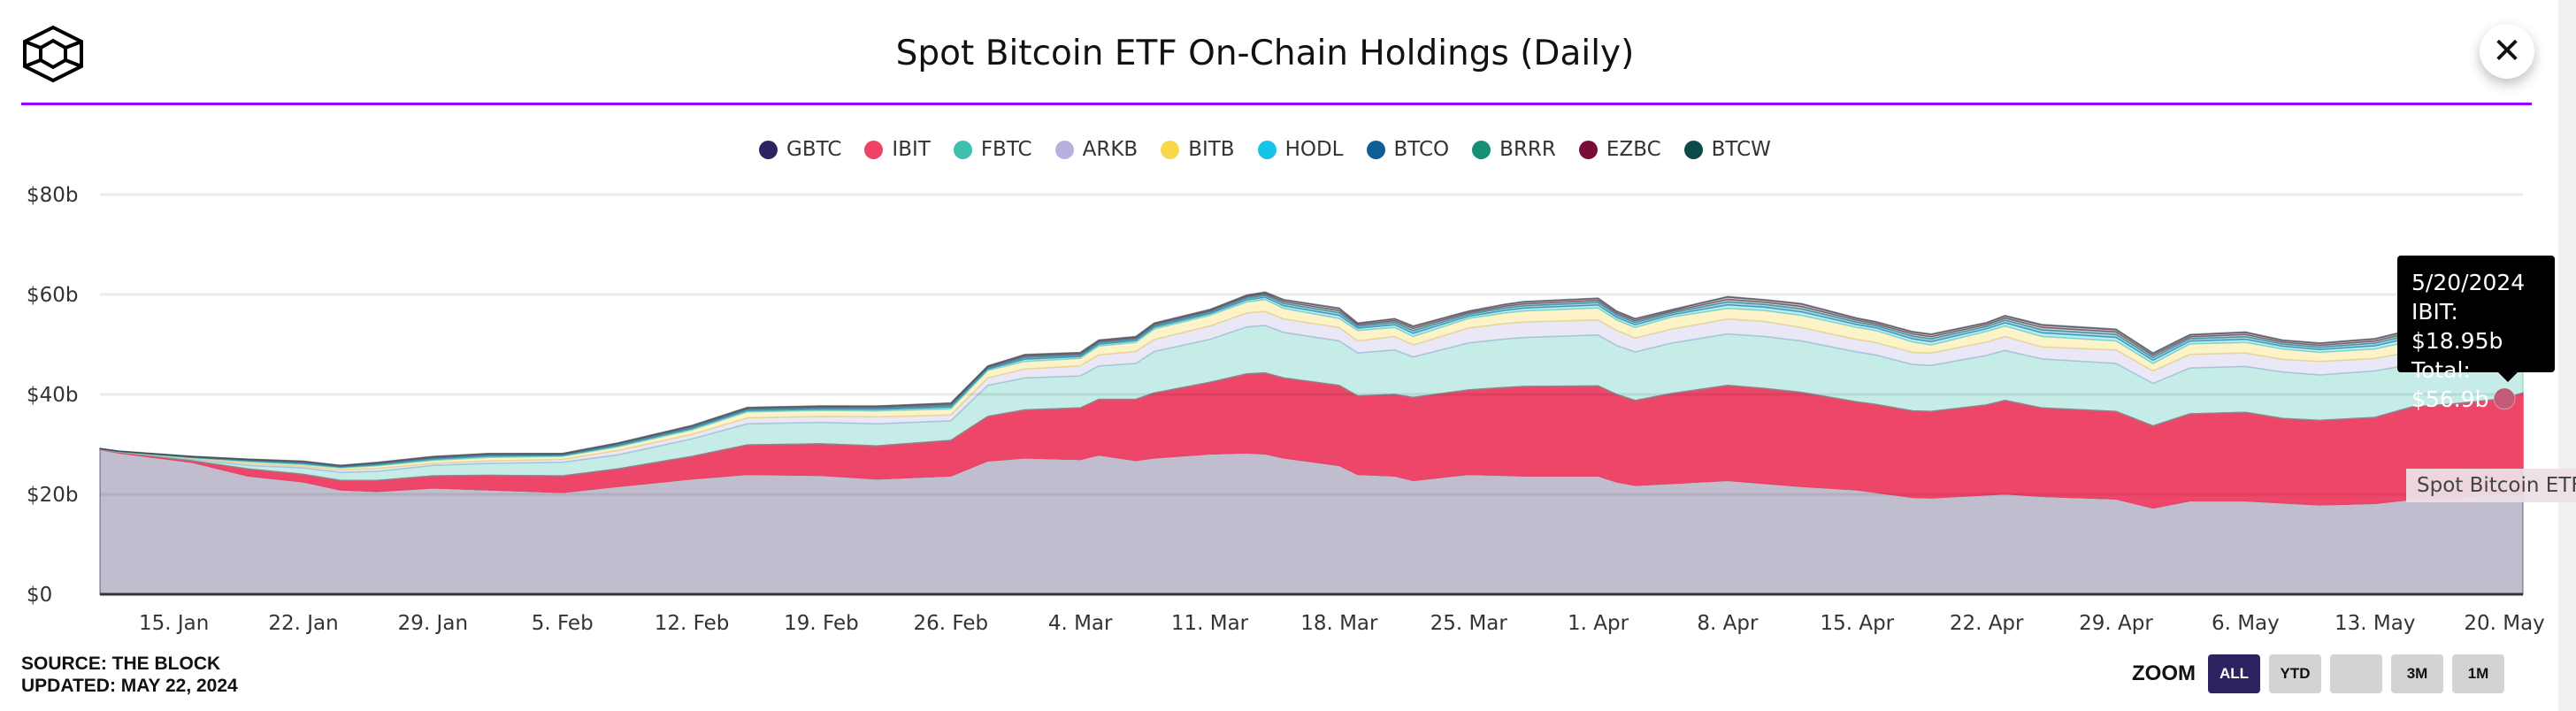 This screenshot has height=711, width=2576. Describe the element at coordinates (1421, 149) in the screenshot. I see `legend-label: BTCO` at that location.